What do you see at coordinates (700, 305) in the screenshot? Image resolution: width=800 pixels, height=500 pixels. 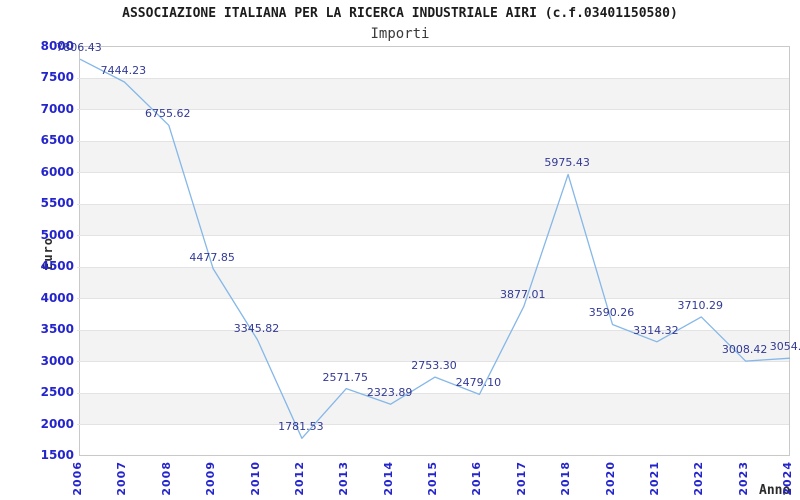 I see `data-point-label: 3710.29` at bounding box center [700, 305].